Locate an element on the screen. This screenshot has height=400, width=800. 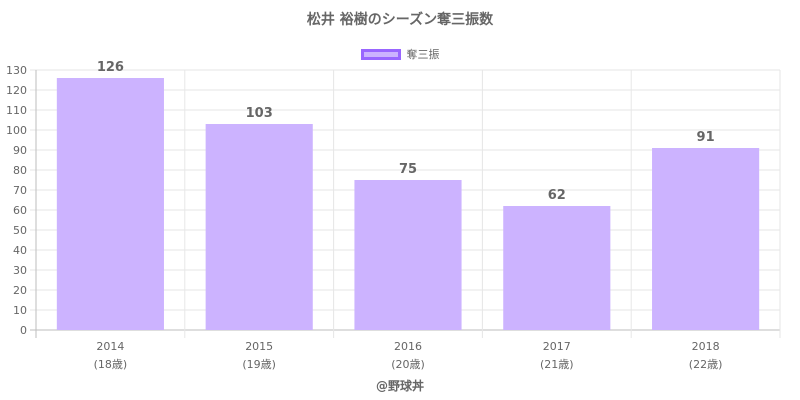
y-tick-label: 40 is located at coordinates (20, 250).